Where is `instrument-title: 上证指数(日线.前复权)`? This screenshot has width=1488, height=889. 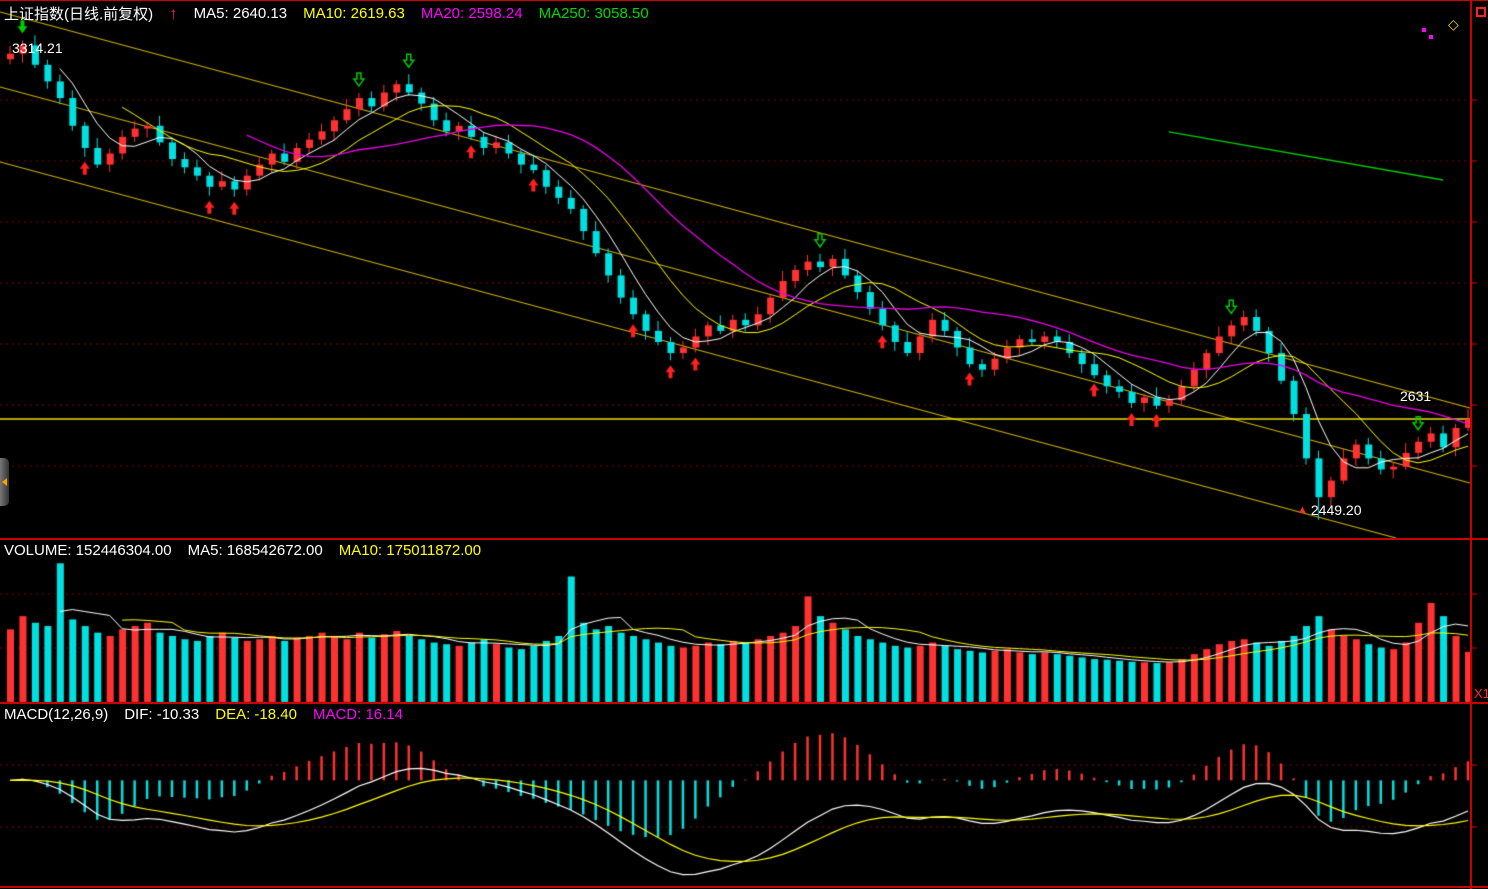
instrument-title: 上证指数(日线.前复权) is located at coordinates (79, 14).